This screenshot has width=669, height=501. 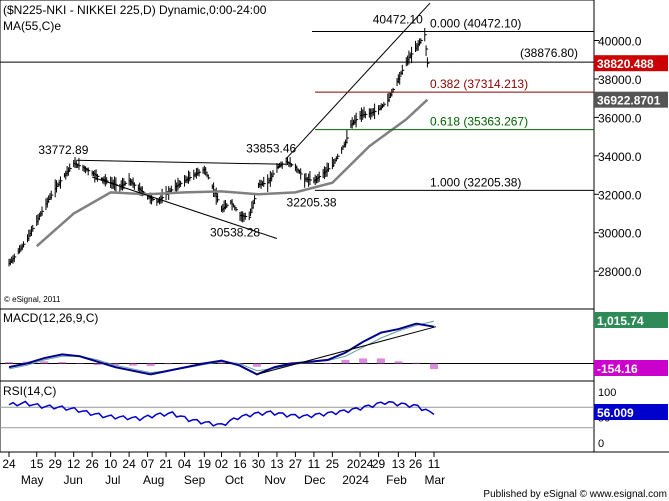 I want to click on price-y-tick-label: 38000.0, so click(x=620, y=80).